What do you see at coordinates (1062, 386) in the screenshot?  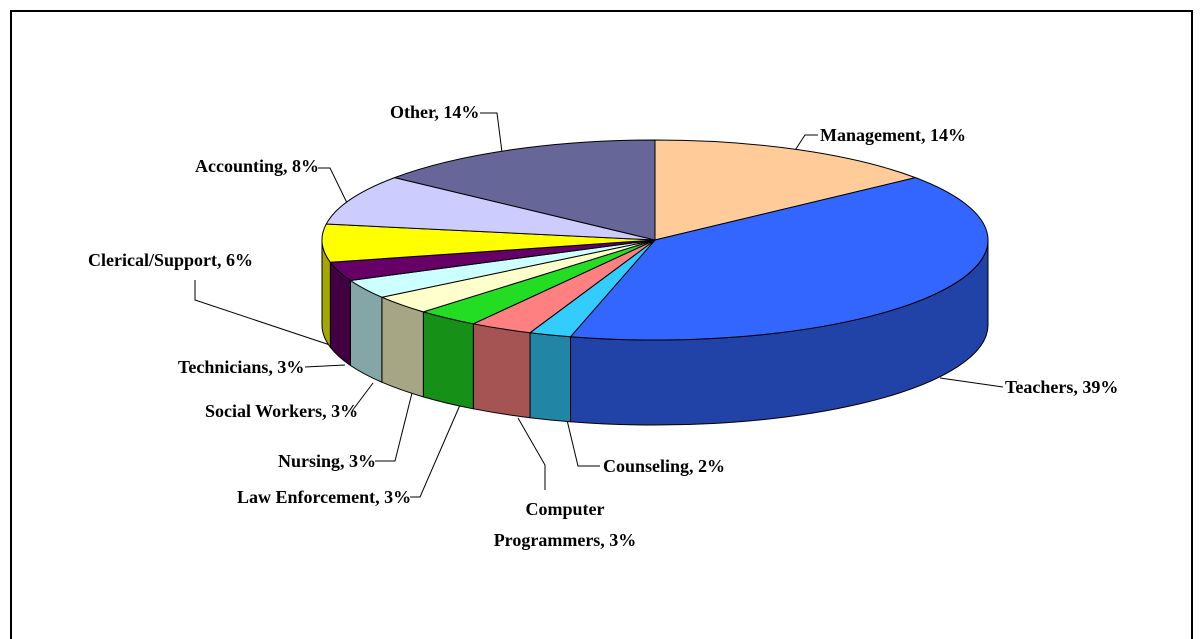 I see `slice-label: Teachers, 39%` at bounding box center [1062, 386].